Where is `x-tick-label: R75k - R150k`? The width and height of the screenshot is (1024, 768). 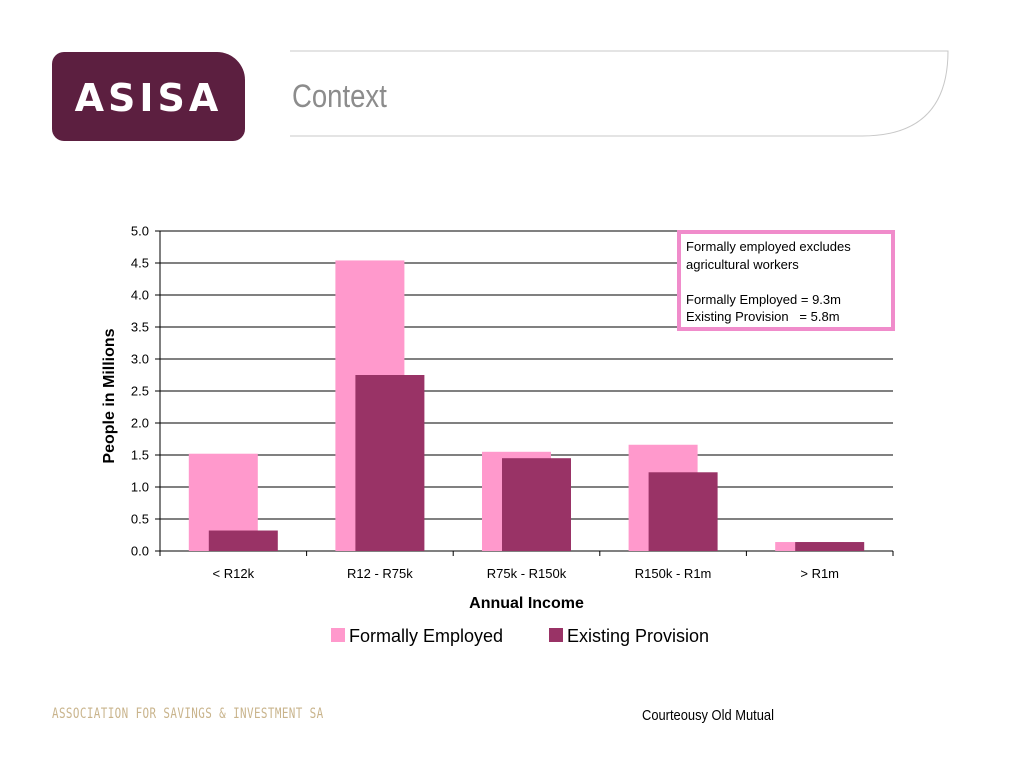 x-tick-label: R75k - R150k is located at coordinates (527, 573).